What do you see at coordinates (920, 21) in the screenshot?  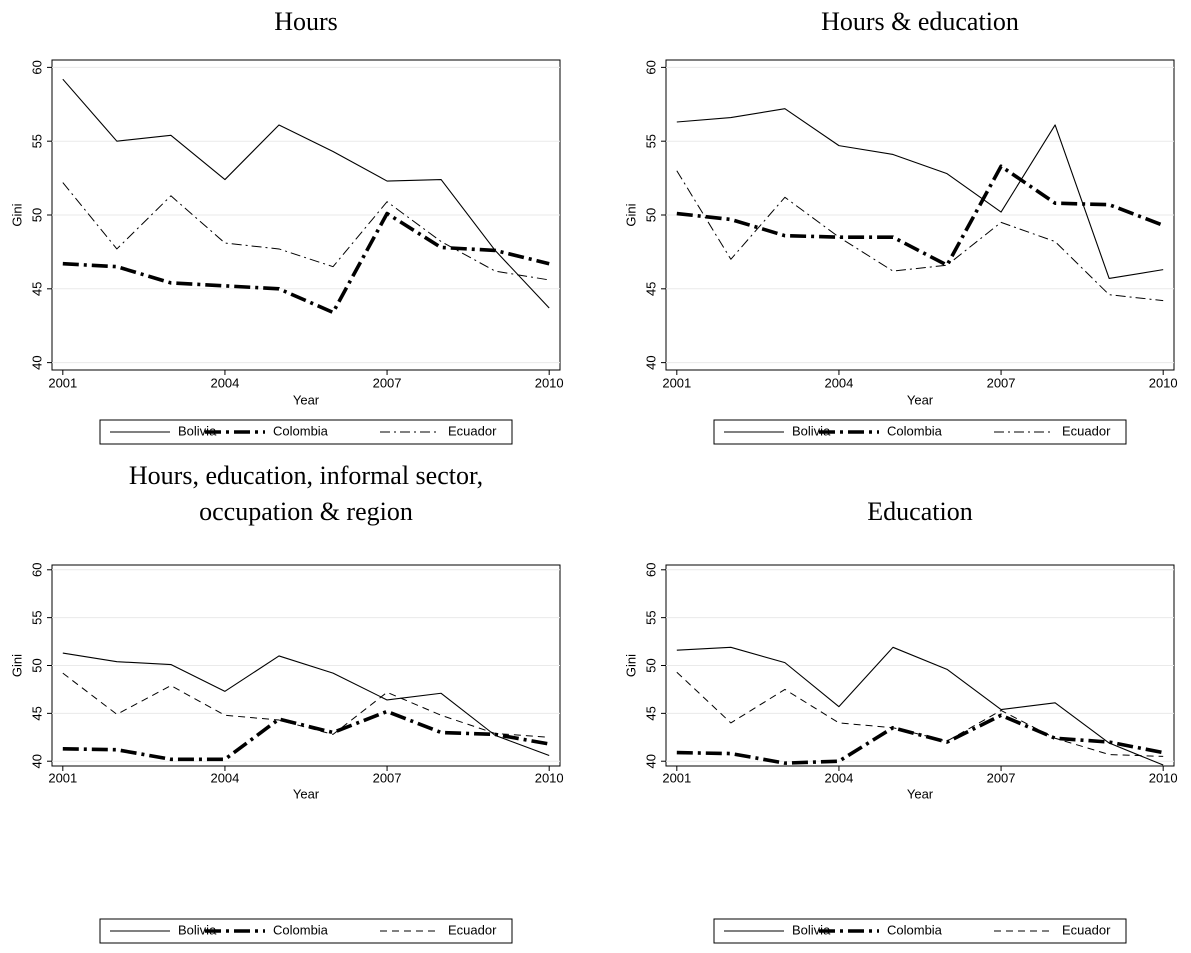 I see `title-text: Hours & education` at bounding box center [920, 21].